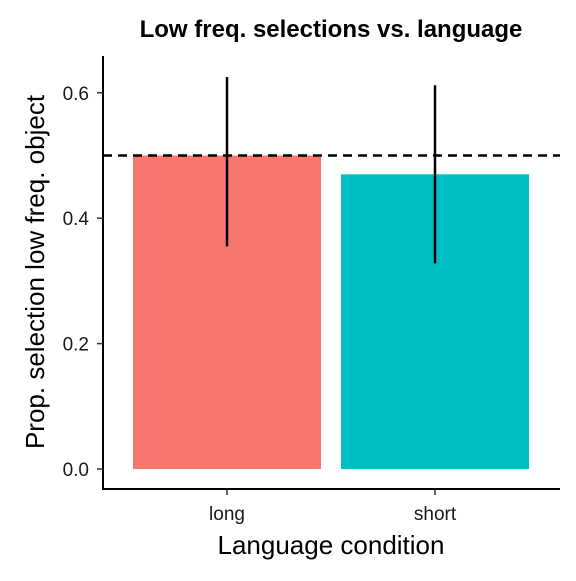 This screenshot has width=576, height=581. What do you see at coordinates (76, 345) in the screenshot?
I see `y-tick-label: 0.2` at bounding box center [76, 345].